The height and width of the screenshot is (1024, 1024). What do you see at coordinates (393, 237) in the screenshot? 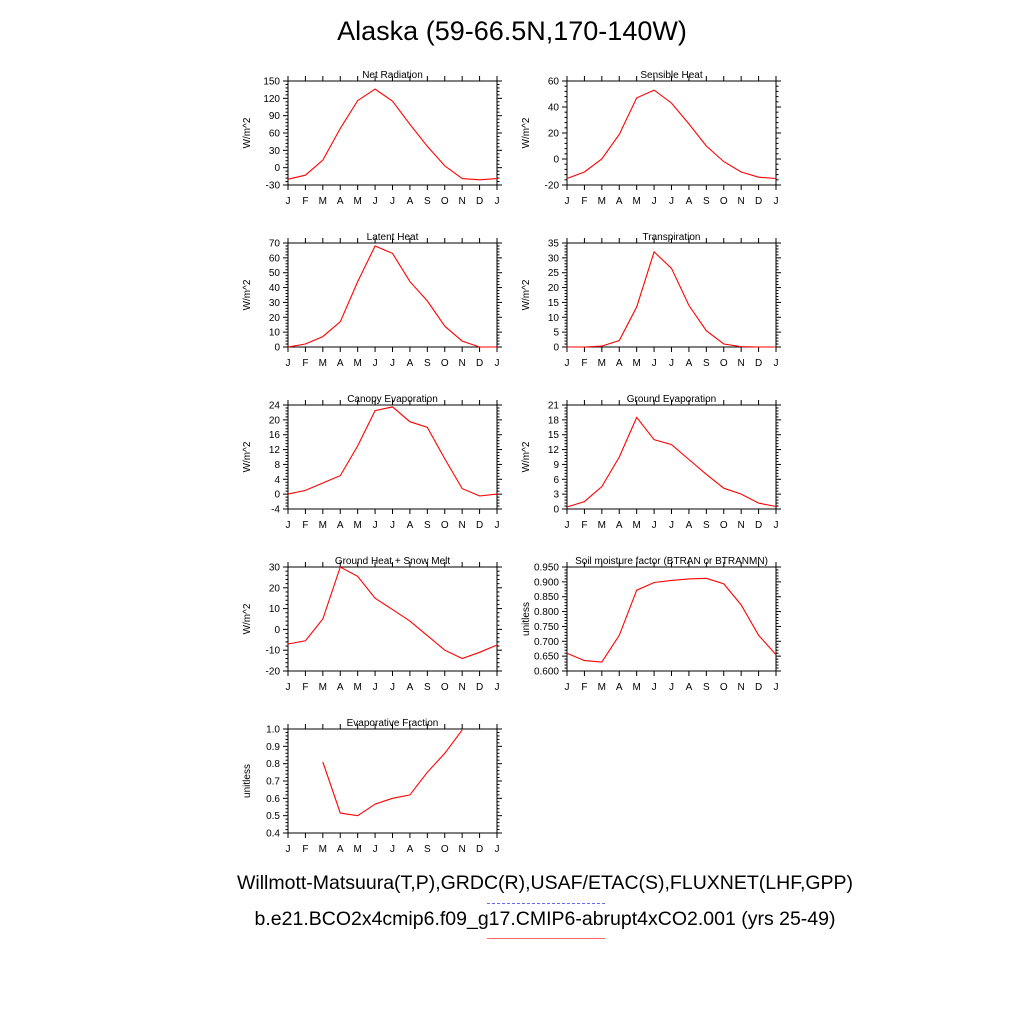
I see `panel-title: Latent Heat` at bounding box center [393, 237].